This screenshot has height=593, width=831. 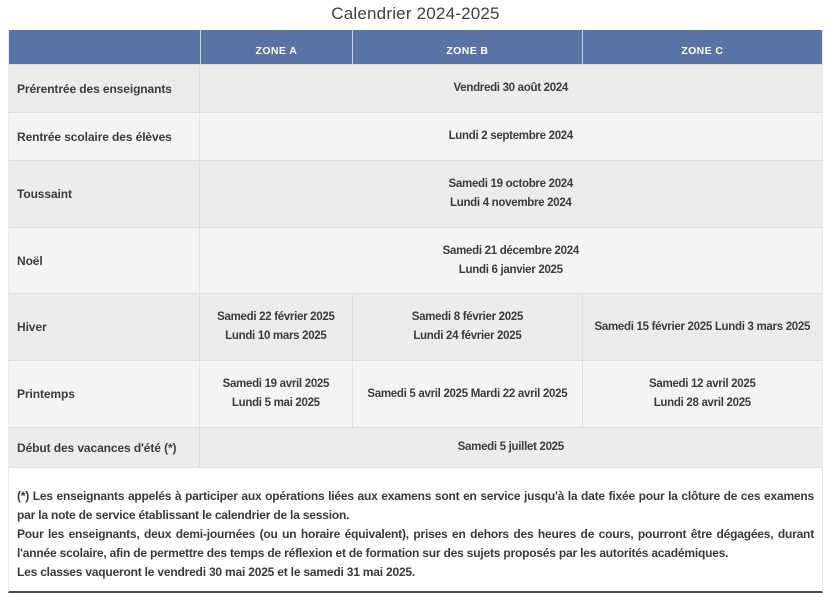 I want to click on zone-c-date-cell: Samedi 15 février 2025 Lundi 3 mars 2025, so click(x=701, y=327).